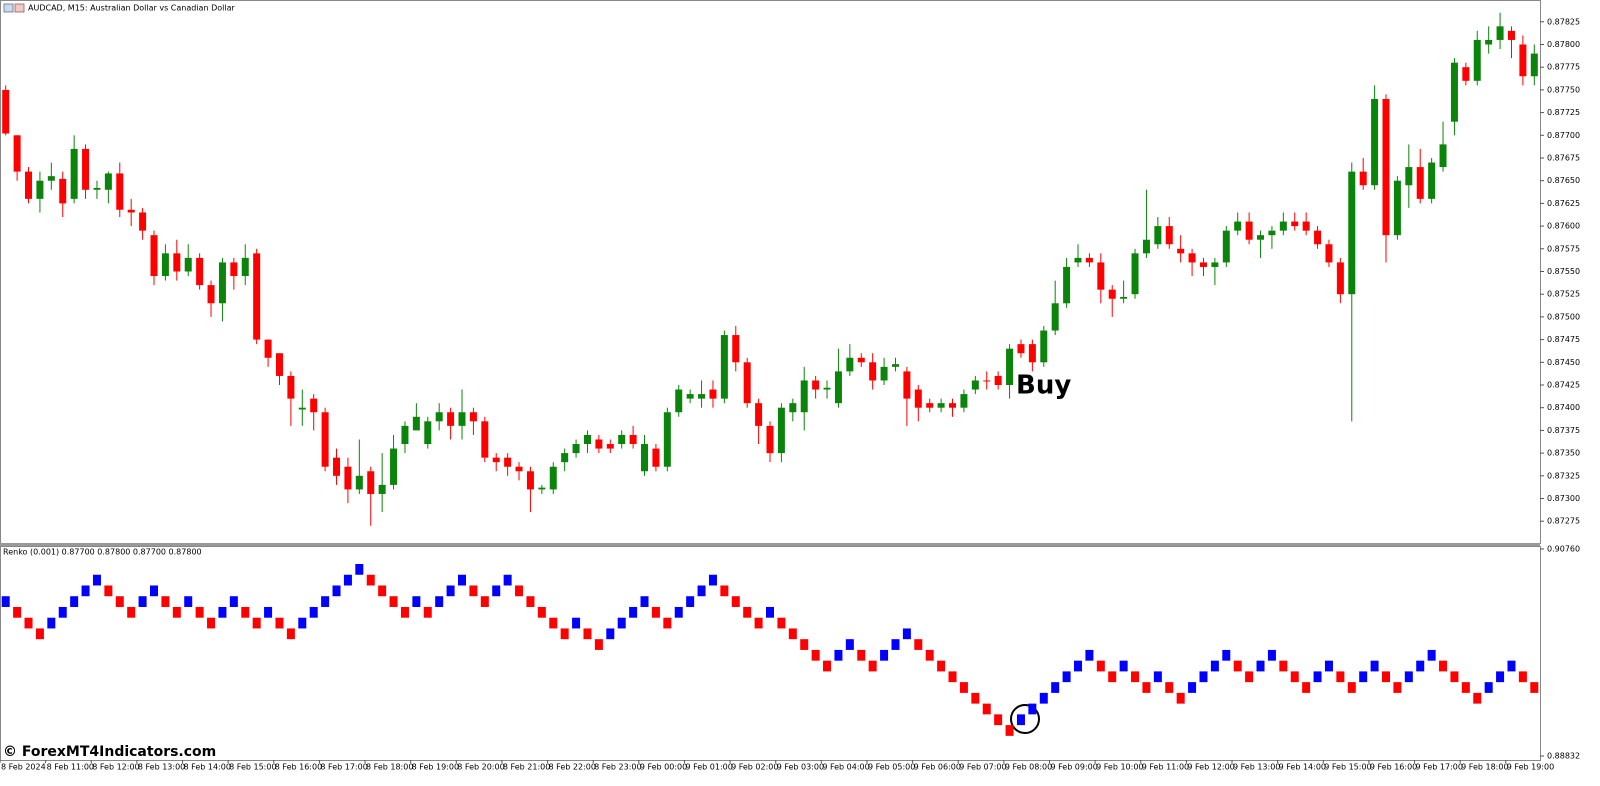  What do you see at coordinates (298, 767) in the screenshot?
I see `x-tick-label: 8 Feb 16:00` at bounding box center [298, 767].